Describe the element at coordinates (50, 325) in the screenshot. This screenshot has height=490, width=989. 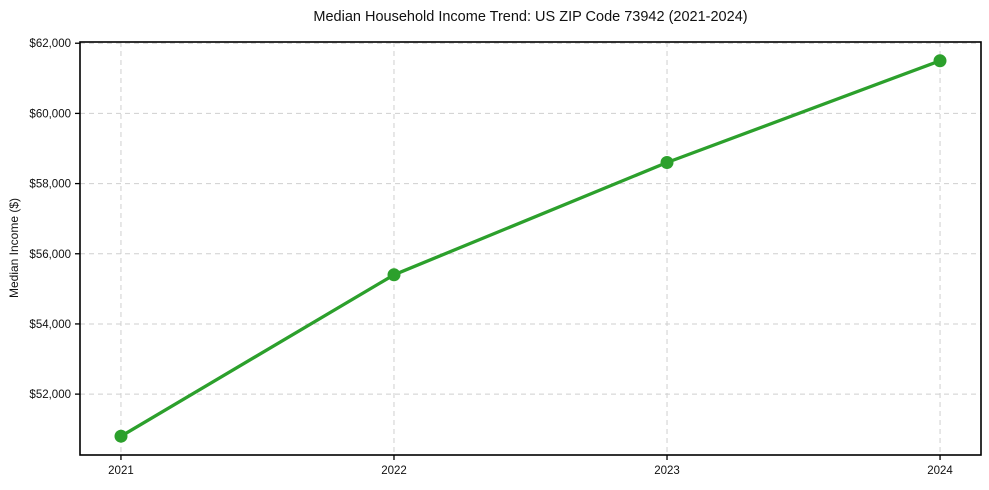
I see `y-tick-label: $54,000` at that location.